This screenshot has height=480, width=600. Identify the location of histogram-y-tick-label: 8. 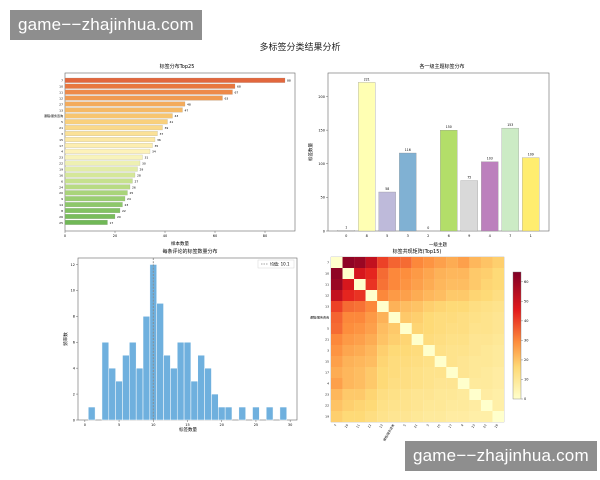
(74, 317).